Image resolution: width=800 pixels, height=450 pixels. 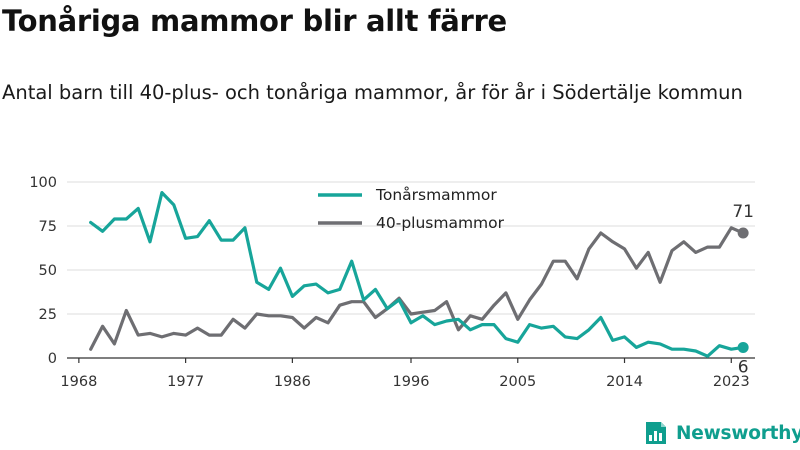 I want to click on x-tick-label: 1986, so click(x=292, y=382).